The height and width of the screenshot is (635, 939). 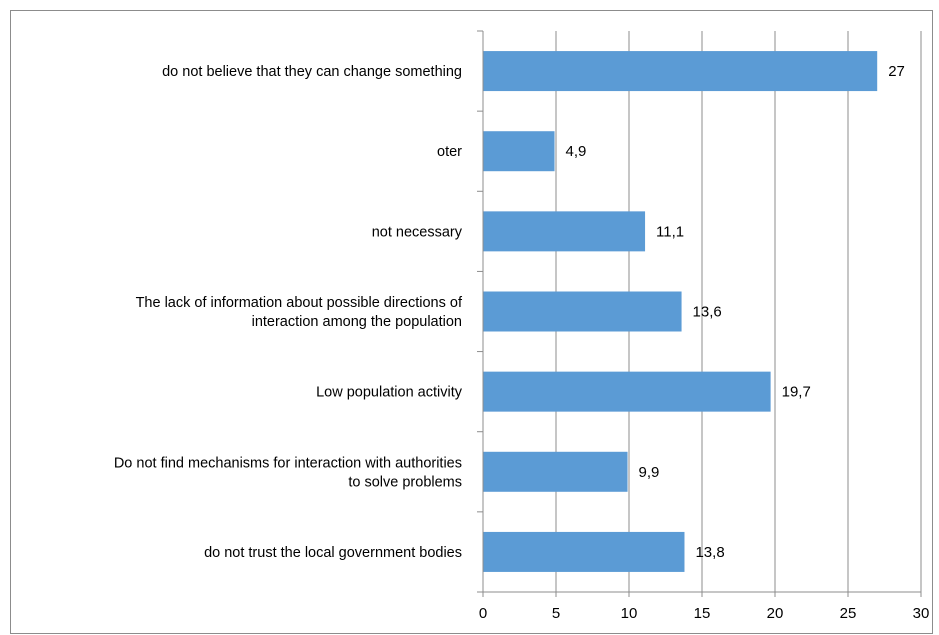 What do you see at coordinates (709, 552) in the screenshot?
I see `bar-value-label: 13,8` at bounding box center [709, 552].